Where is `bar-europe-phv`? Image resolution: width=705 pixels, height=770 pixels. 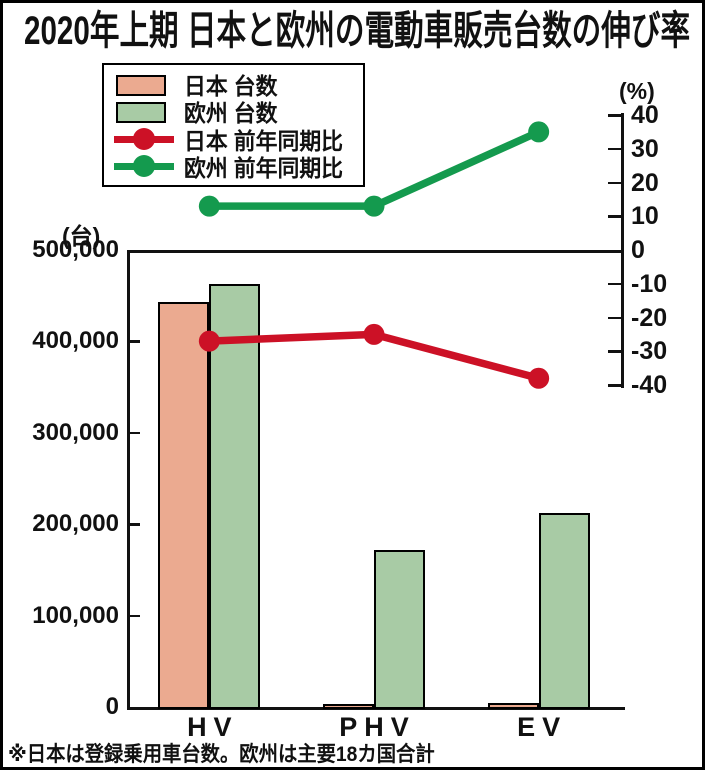
bar-europe-phv is located at coordinates (399, 629).